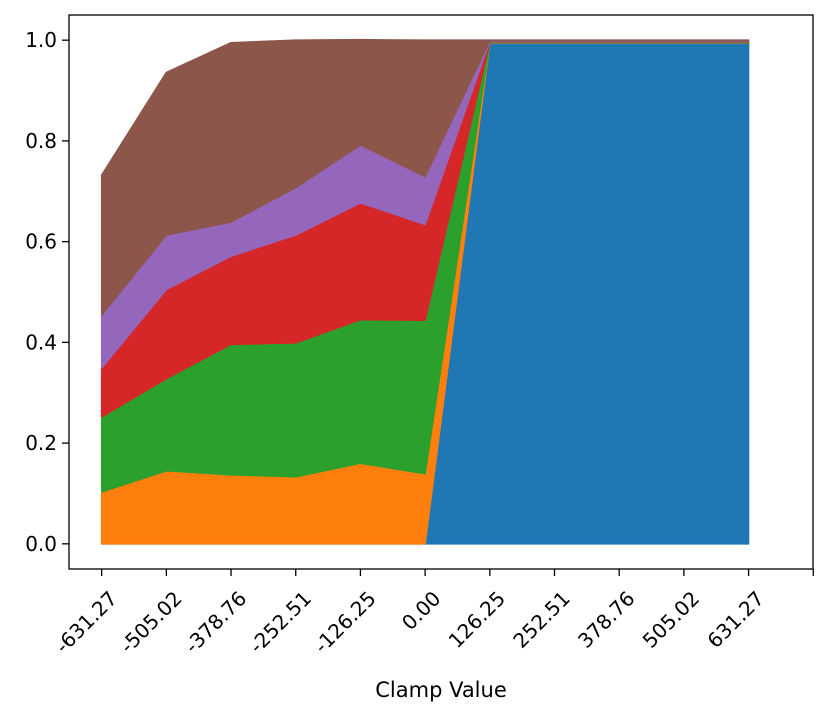 This screenshot has height=718, width=830. What do you see at coordinates (151, 622) in the screenshot?
I see `x-tick-label: -505.02` at bounding box center [151, 622].